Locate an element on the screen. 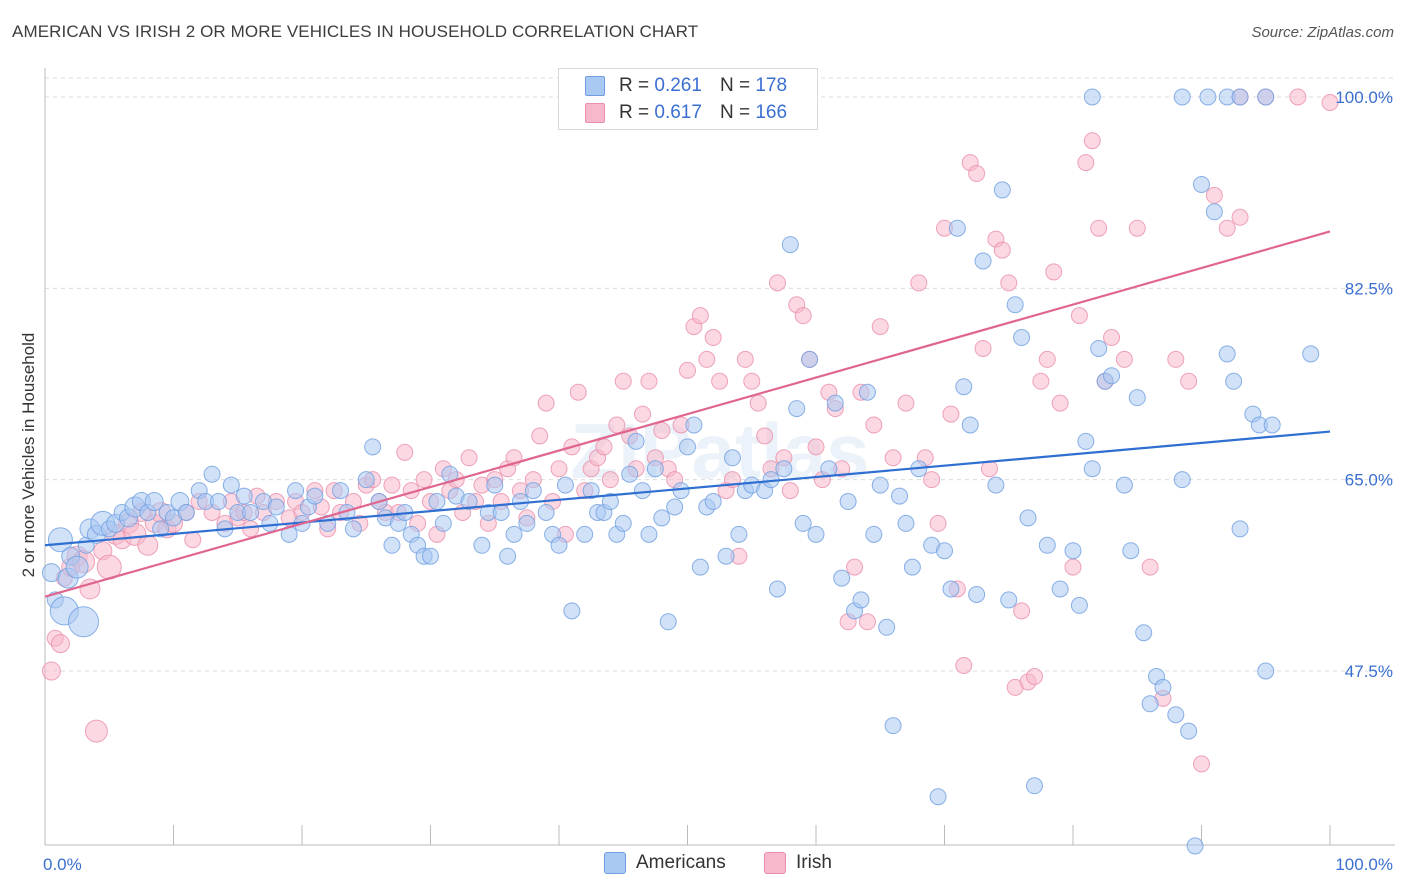 The image size is (1406, 892). y-axis-label: 2 or more Vehicles in Household is located at coordinates (28, 455).